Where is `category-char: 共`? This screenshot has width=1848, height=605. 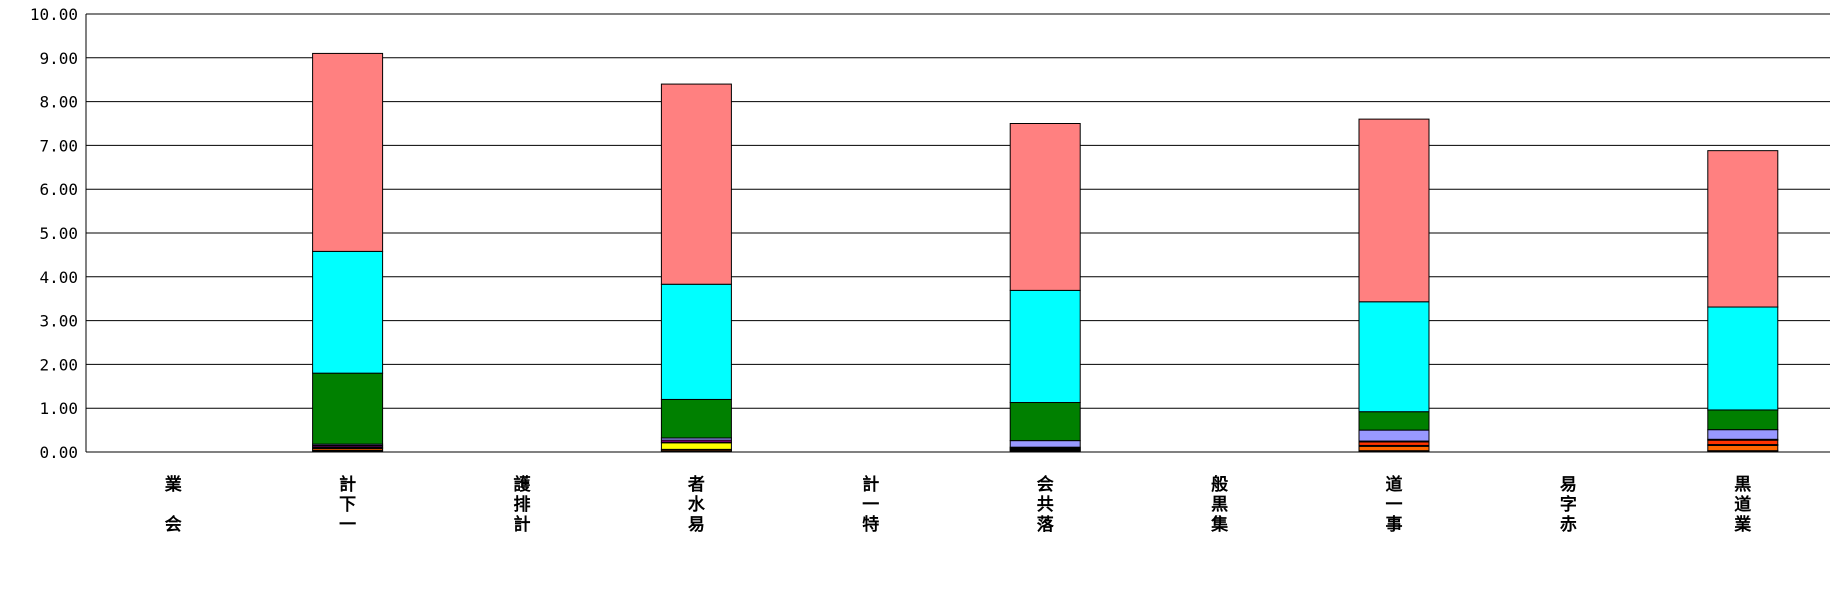
category-char: 共 is located at coordinates (1045, 505).